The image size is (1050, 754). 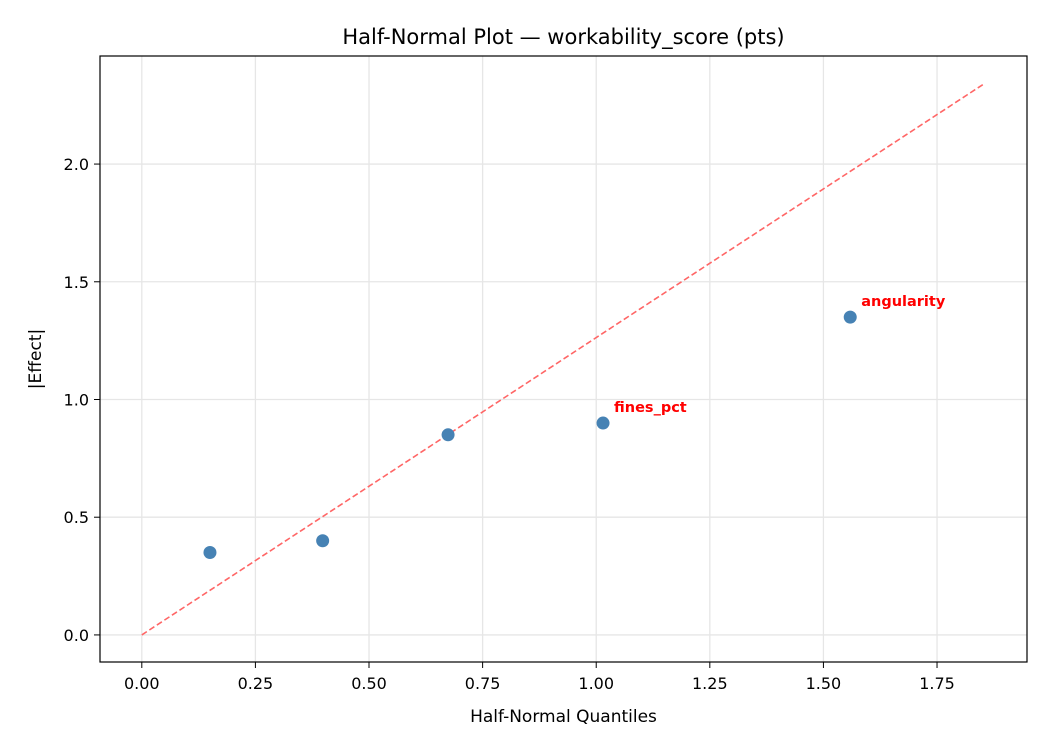 What do you see at coordinates (369, 683) in the screenshot?
I see `x-tick-label: 0.50` at bounding box center [369, 683].